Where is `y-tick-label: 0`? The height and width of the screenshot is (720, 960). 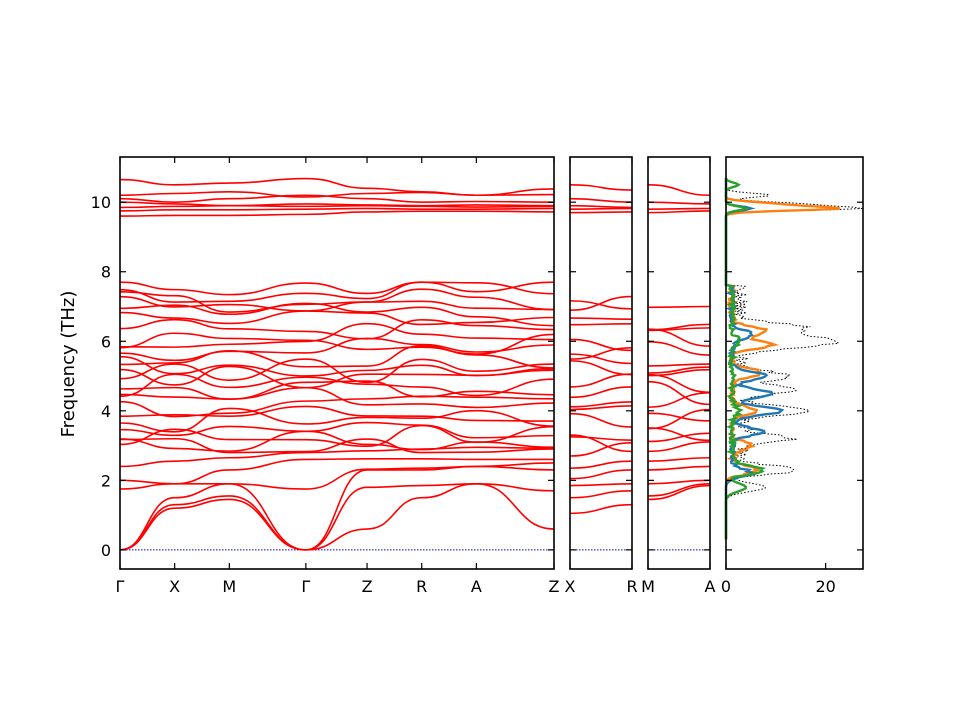 y-tick-label: 0 is located at coordinates (106, 550).